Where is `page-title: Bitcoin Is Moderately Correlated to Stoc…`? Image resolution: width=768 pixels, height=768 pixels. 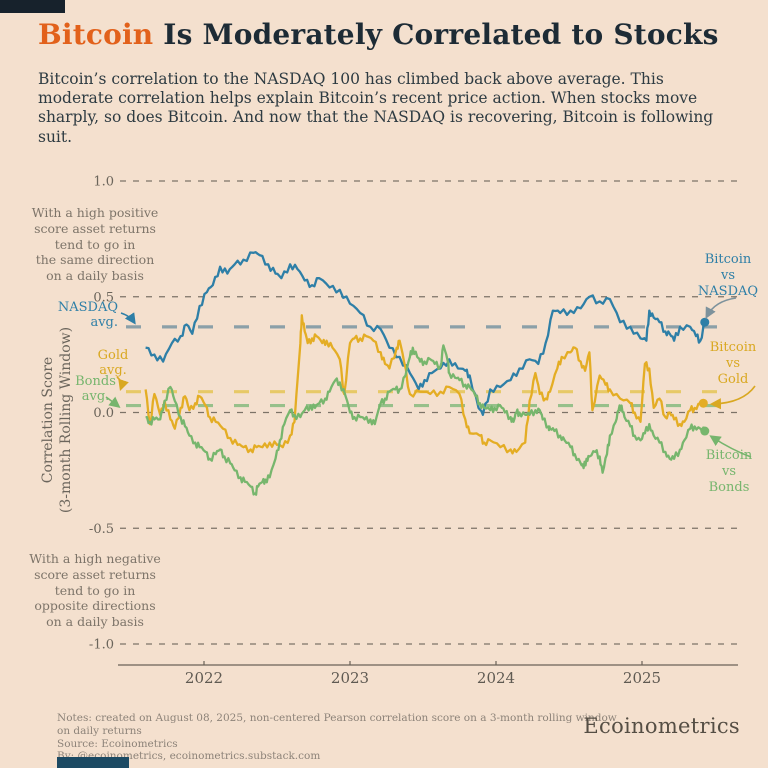
page-title: Bitcoin Is Moderately Correlated to Stoc… is located at coordinates (393, 34).